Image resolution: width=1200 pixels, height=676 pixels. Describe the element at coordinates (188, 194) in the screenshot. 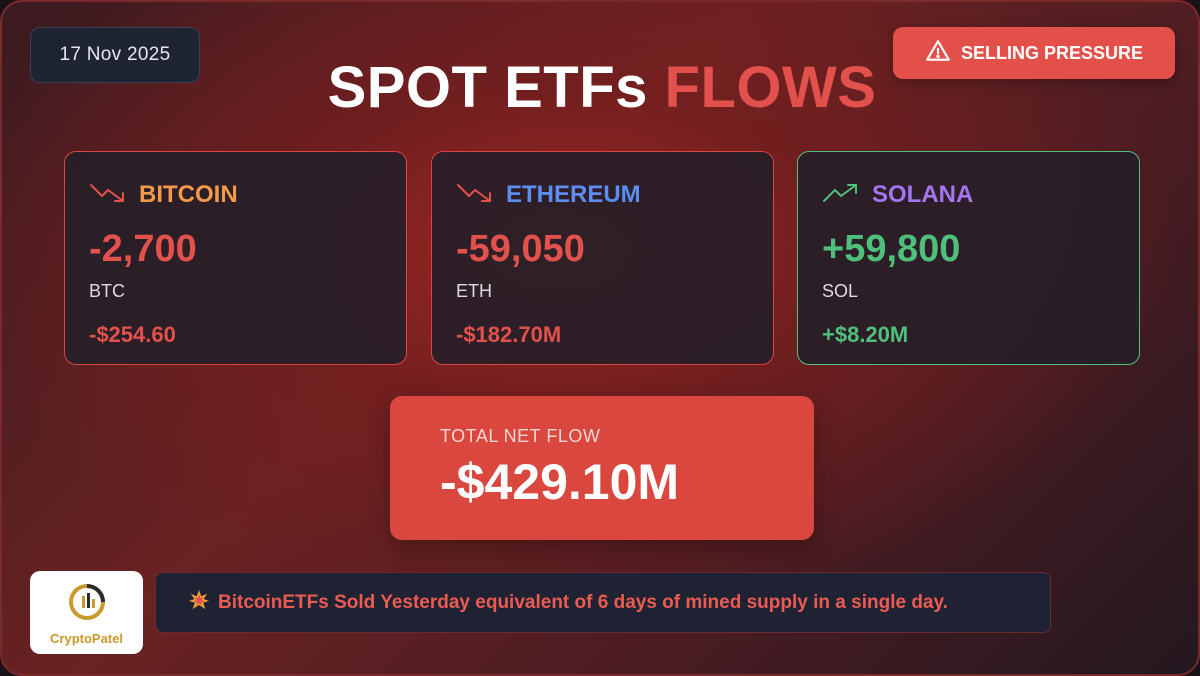

I see `bitcoin-name: BITCOIN` at that location.